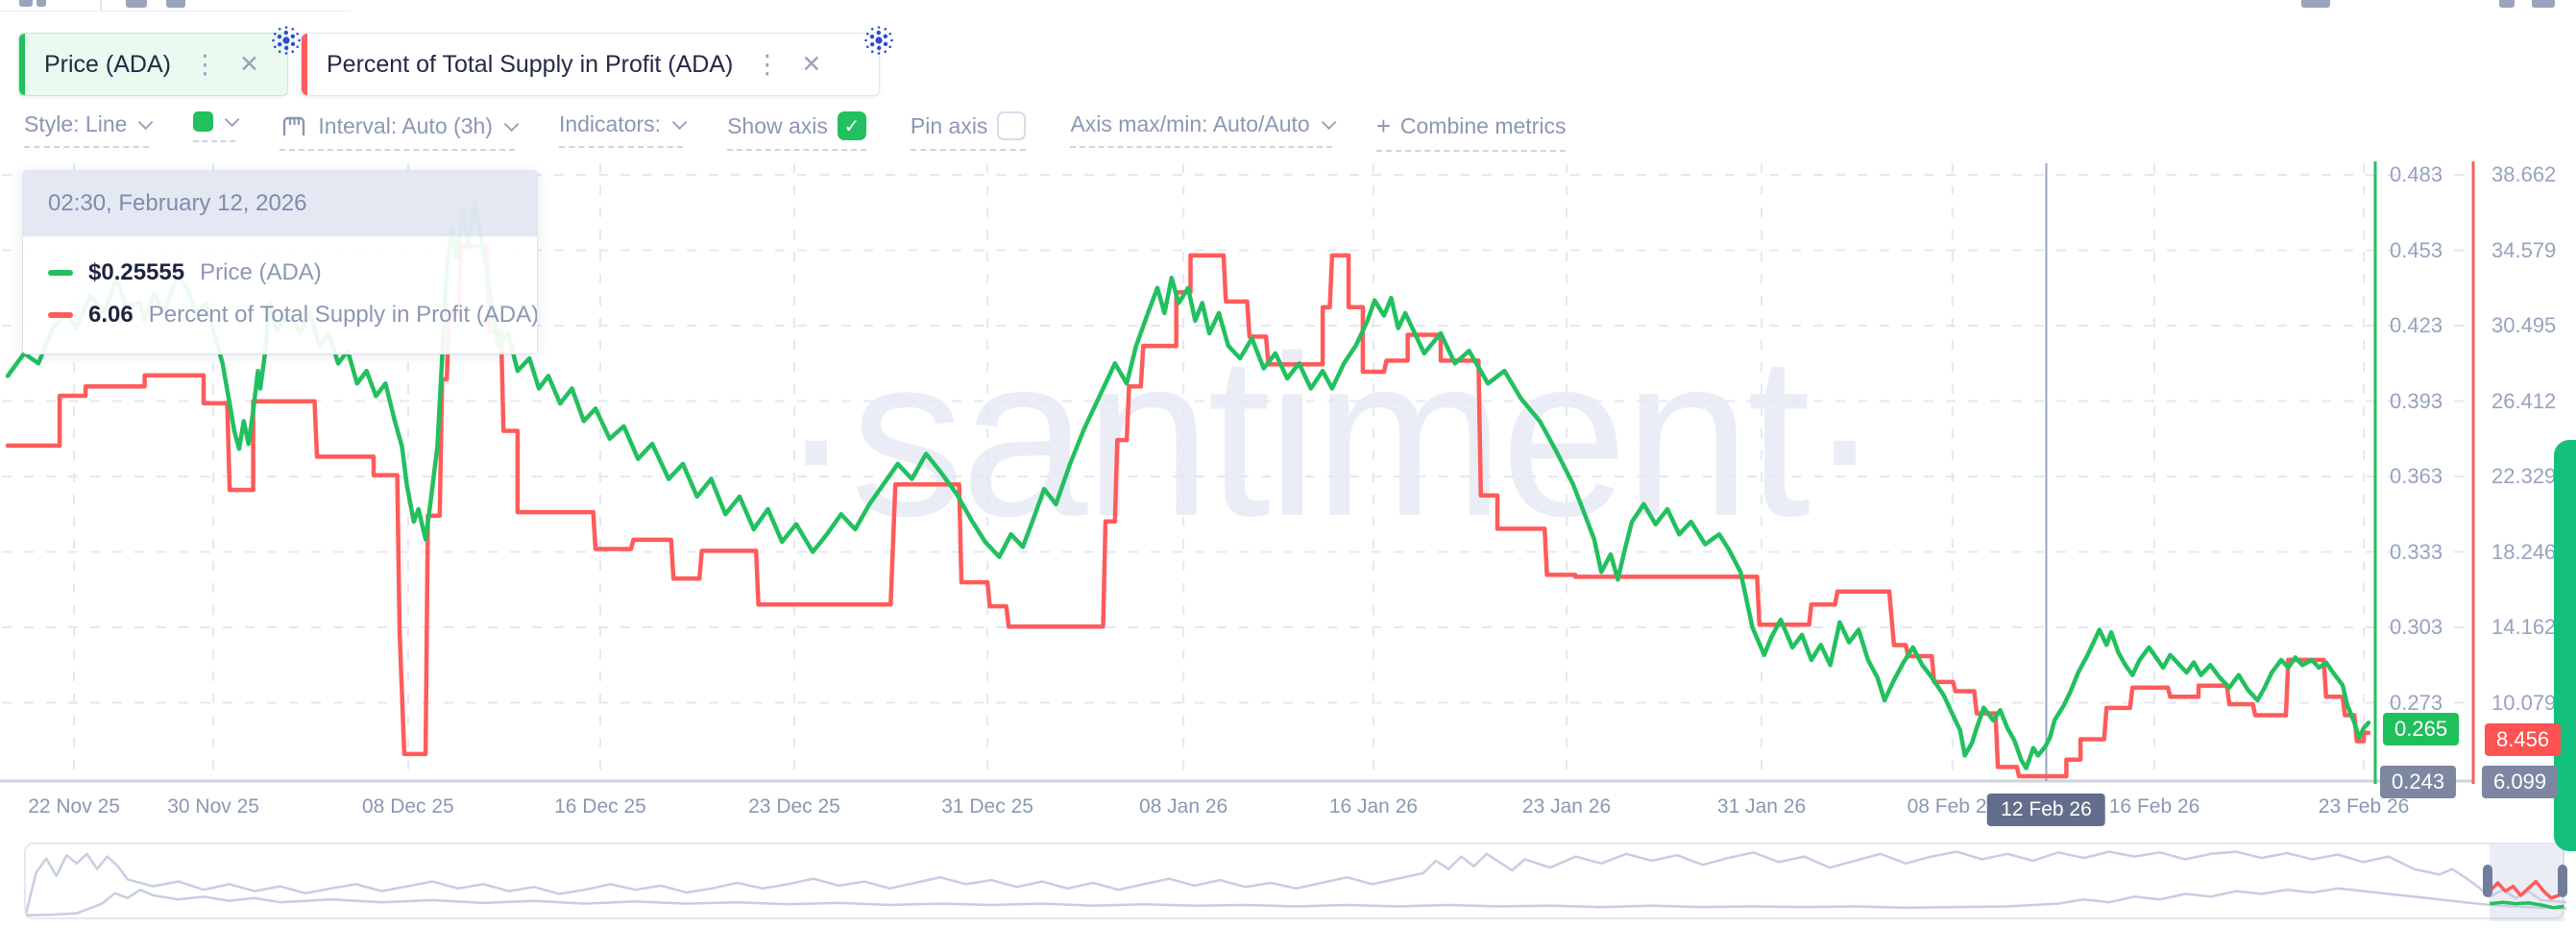  What do you see at coordinates (101, 5) in the screenshot?
I see `toolbar-divider` at bounding box center [101, 5].